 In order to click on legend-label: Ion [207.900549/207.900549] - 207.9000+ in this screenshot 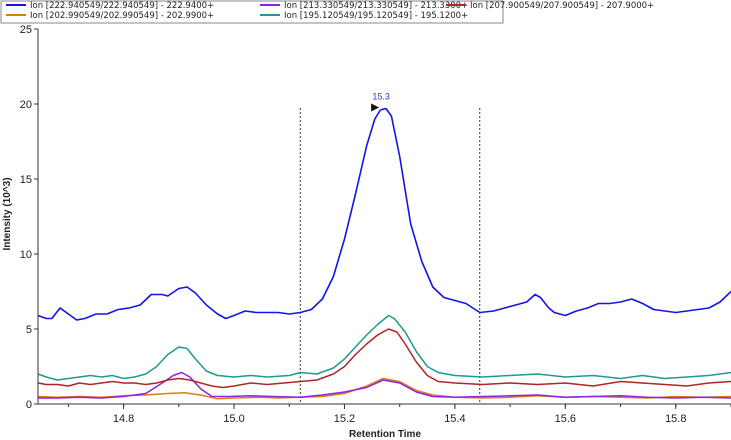, I will do `click(562, 6)`.